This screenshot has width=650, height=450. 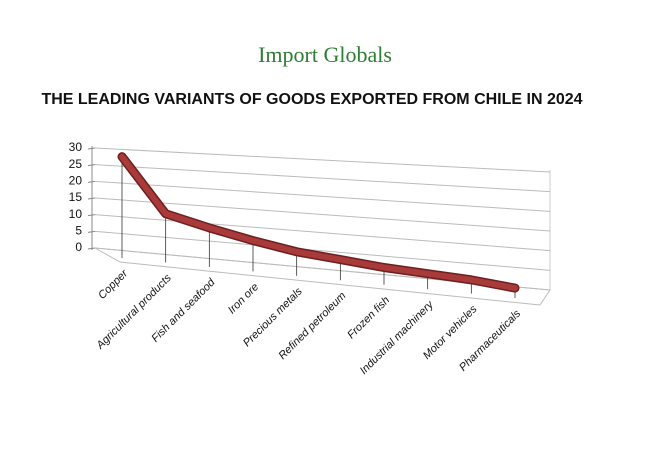 What do you see at coordinates (76, 164) in the screenshot?
I see `y-tick-label: 25` at bounding box center [76, 164].